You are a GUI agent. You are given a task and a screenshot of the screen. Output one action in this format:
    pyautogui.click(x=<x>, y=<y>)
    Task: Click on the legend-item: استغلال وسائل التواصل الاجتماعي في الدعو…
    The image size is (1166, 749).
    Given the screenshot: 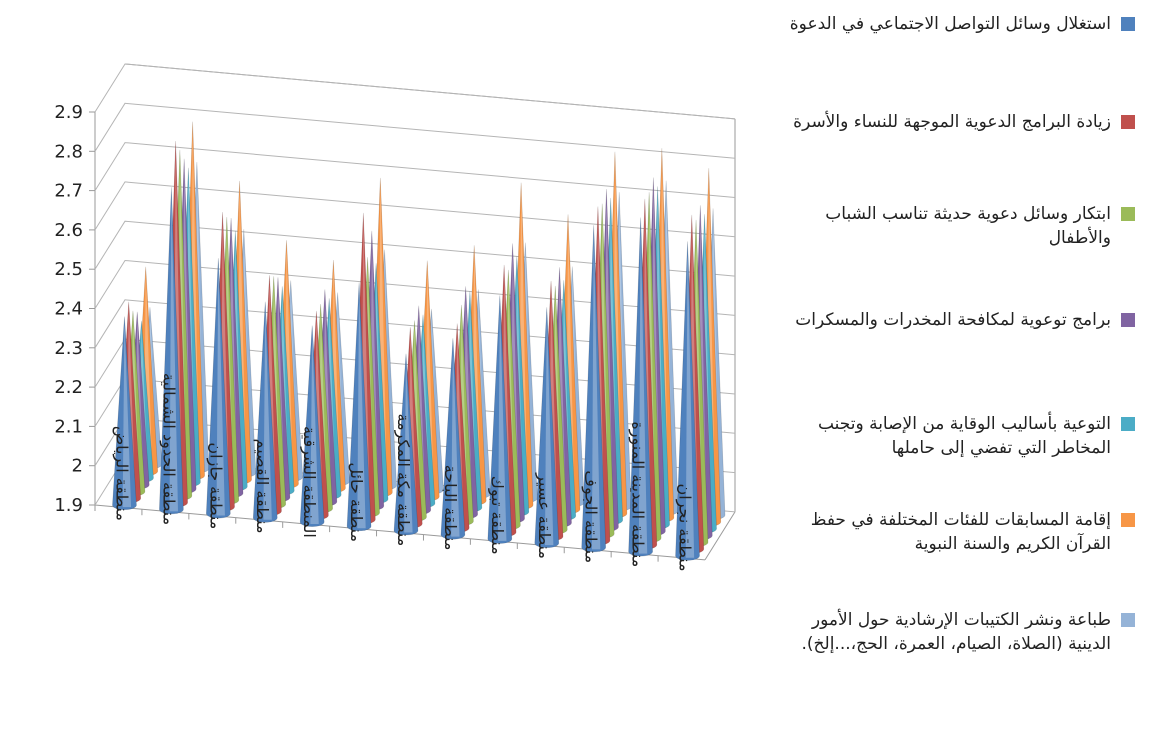 What is the action you would take?
    pyautogui.click(x=960, y=24)
    